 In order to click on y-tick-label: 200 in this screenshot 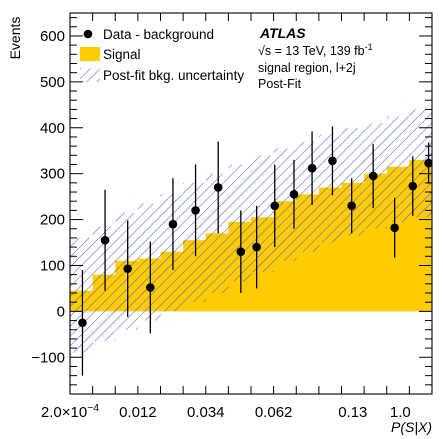, I will do `click(52, 220)`.